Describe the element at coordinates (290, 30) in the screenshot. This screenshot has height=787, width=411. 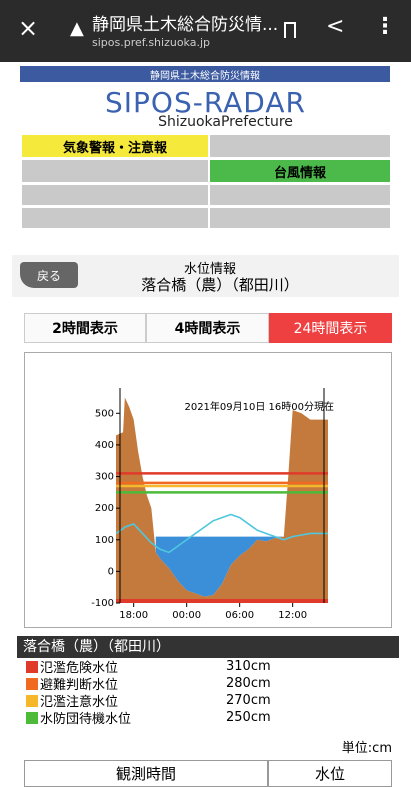
I see `bookmark-icon` at that location.